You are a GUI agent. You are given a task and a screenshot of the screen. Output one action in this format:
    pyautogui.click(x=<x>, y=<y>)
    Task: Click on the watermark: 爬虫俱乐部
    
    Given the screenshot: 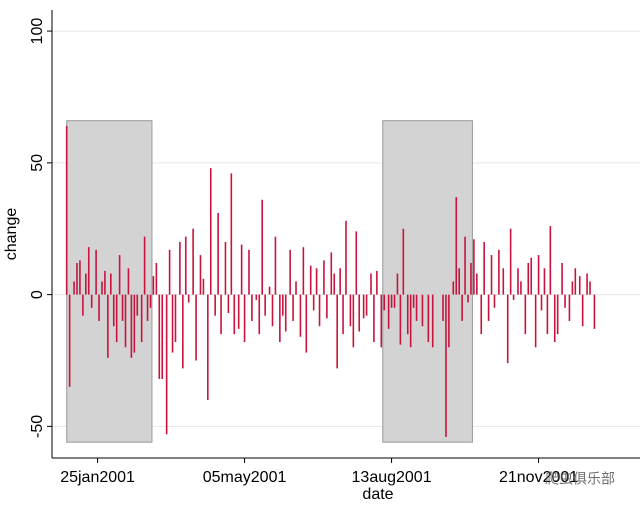 What is the action you would take?
    pyautogui.click(x=580, y=479)
    